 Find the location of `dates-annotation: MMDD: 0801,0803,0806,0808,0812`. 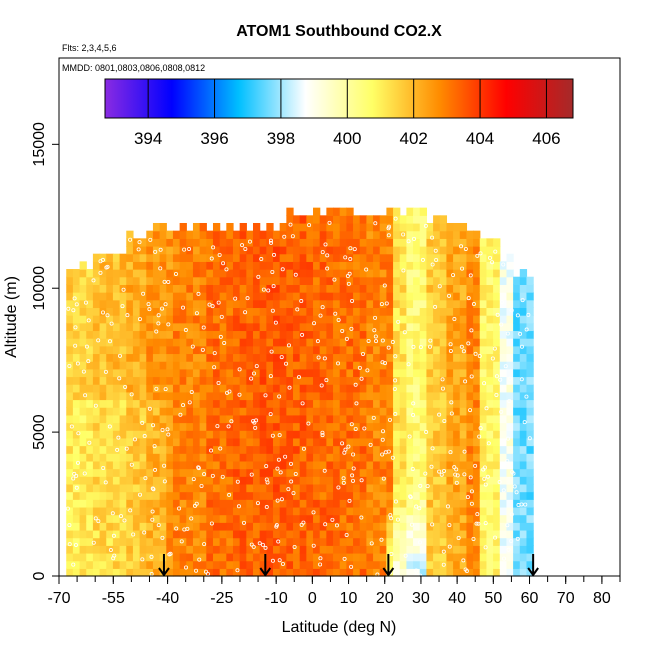

dates-annotation: MMDD: 0801,0803,0806,0808,0812 is located at coordinates (133, 68).